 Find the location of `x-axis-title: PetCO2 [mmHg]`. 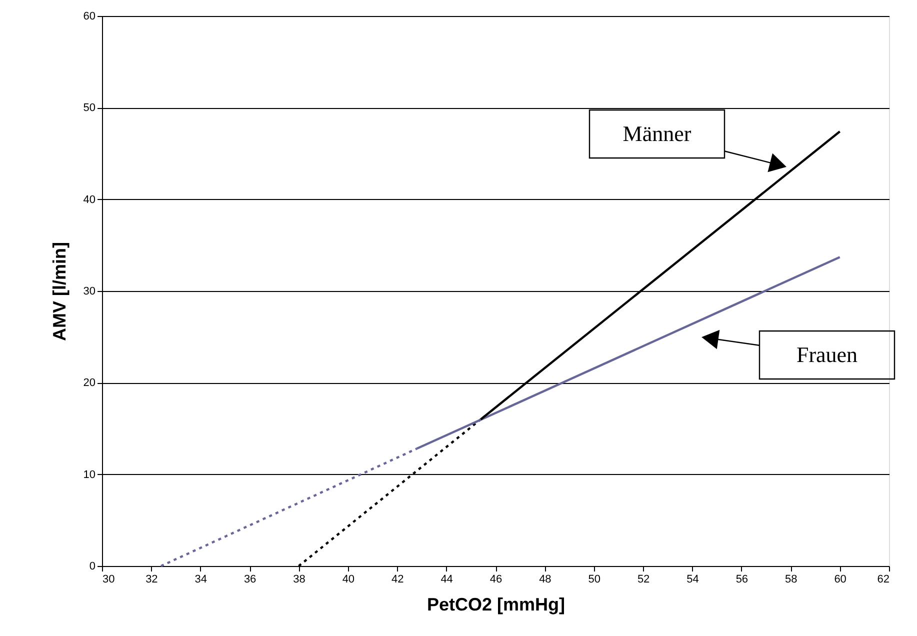

x-axis-title: PetCO2 [mmHg] is located at coordinates (496, 604).